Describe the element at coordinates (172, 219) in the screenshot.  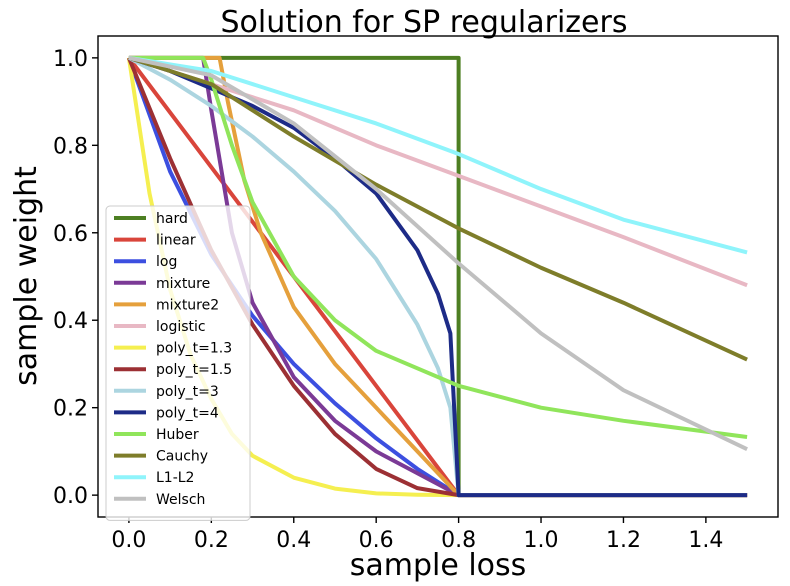
I see `legend-label-hard: hard` at that location.